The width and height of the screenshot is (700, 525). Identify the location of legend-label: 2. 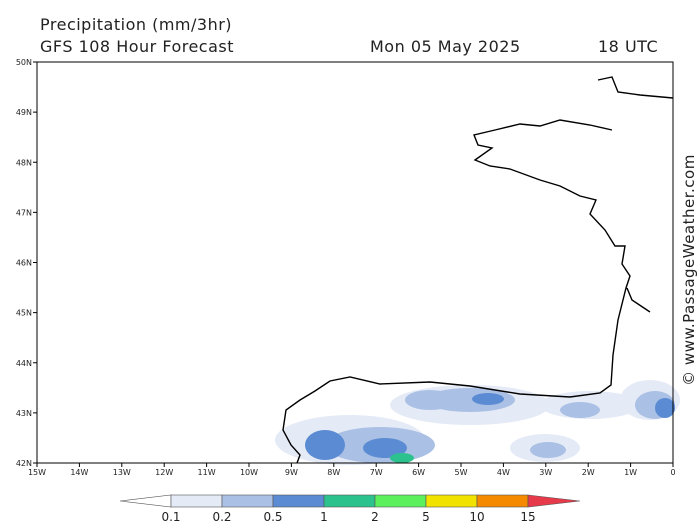
(375, 517).